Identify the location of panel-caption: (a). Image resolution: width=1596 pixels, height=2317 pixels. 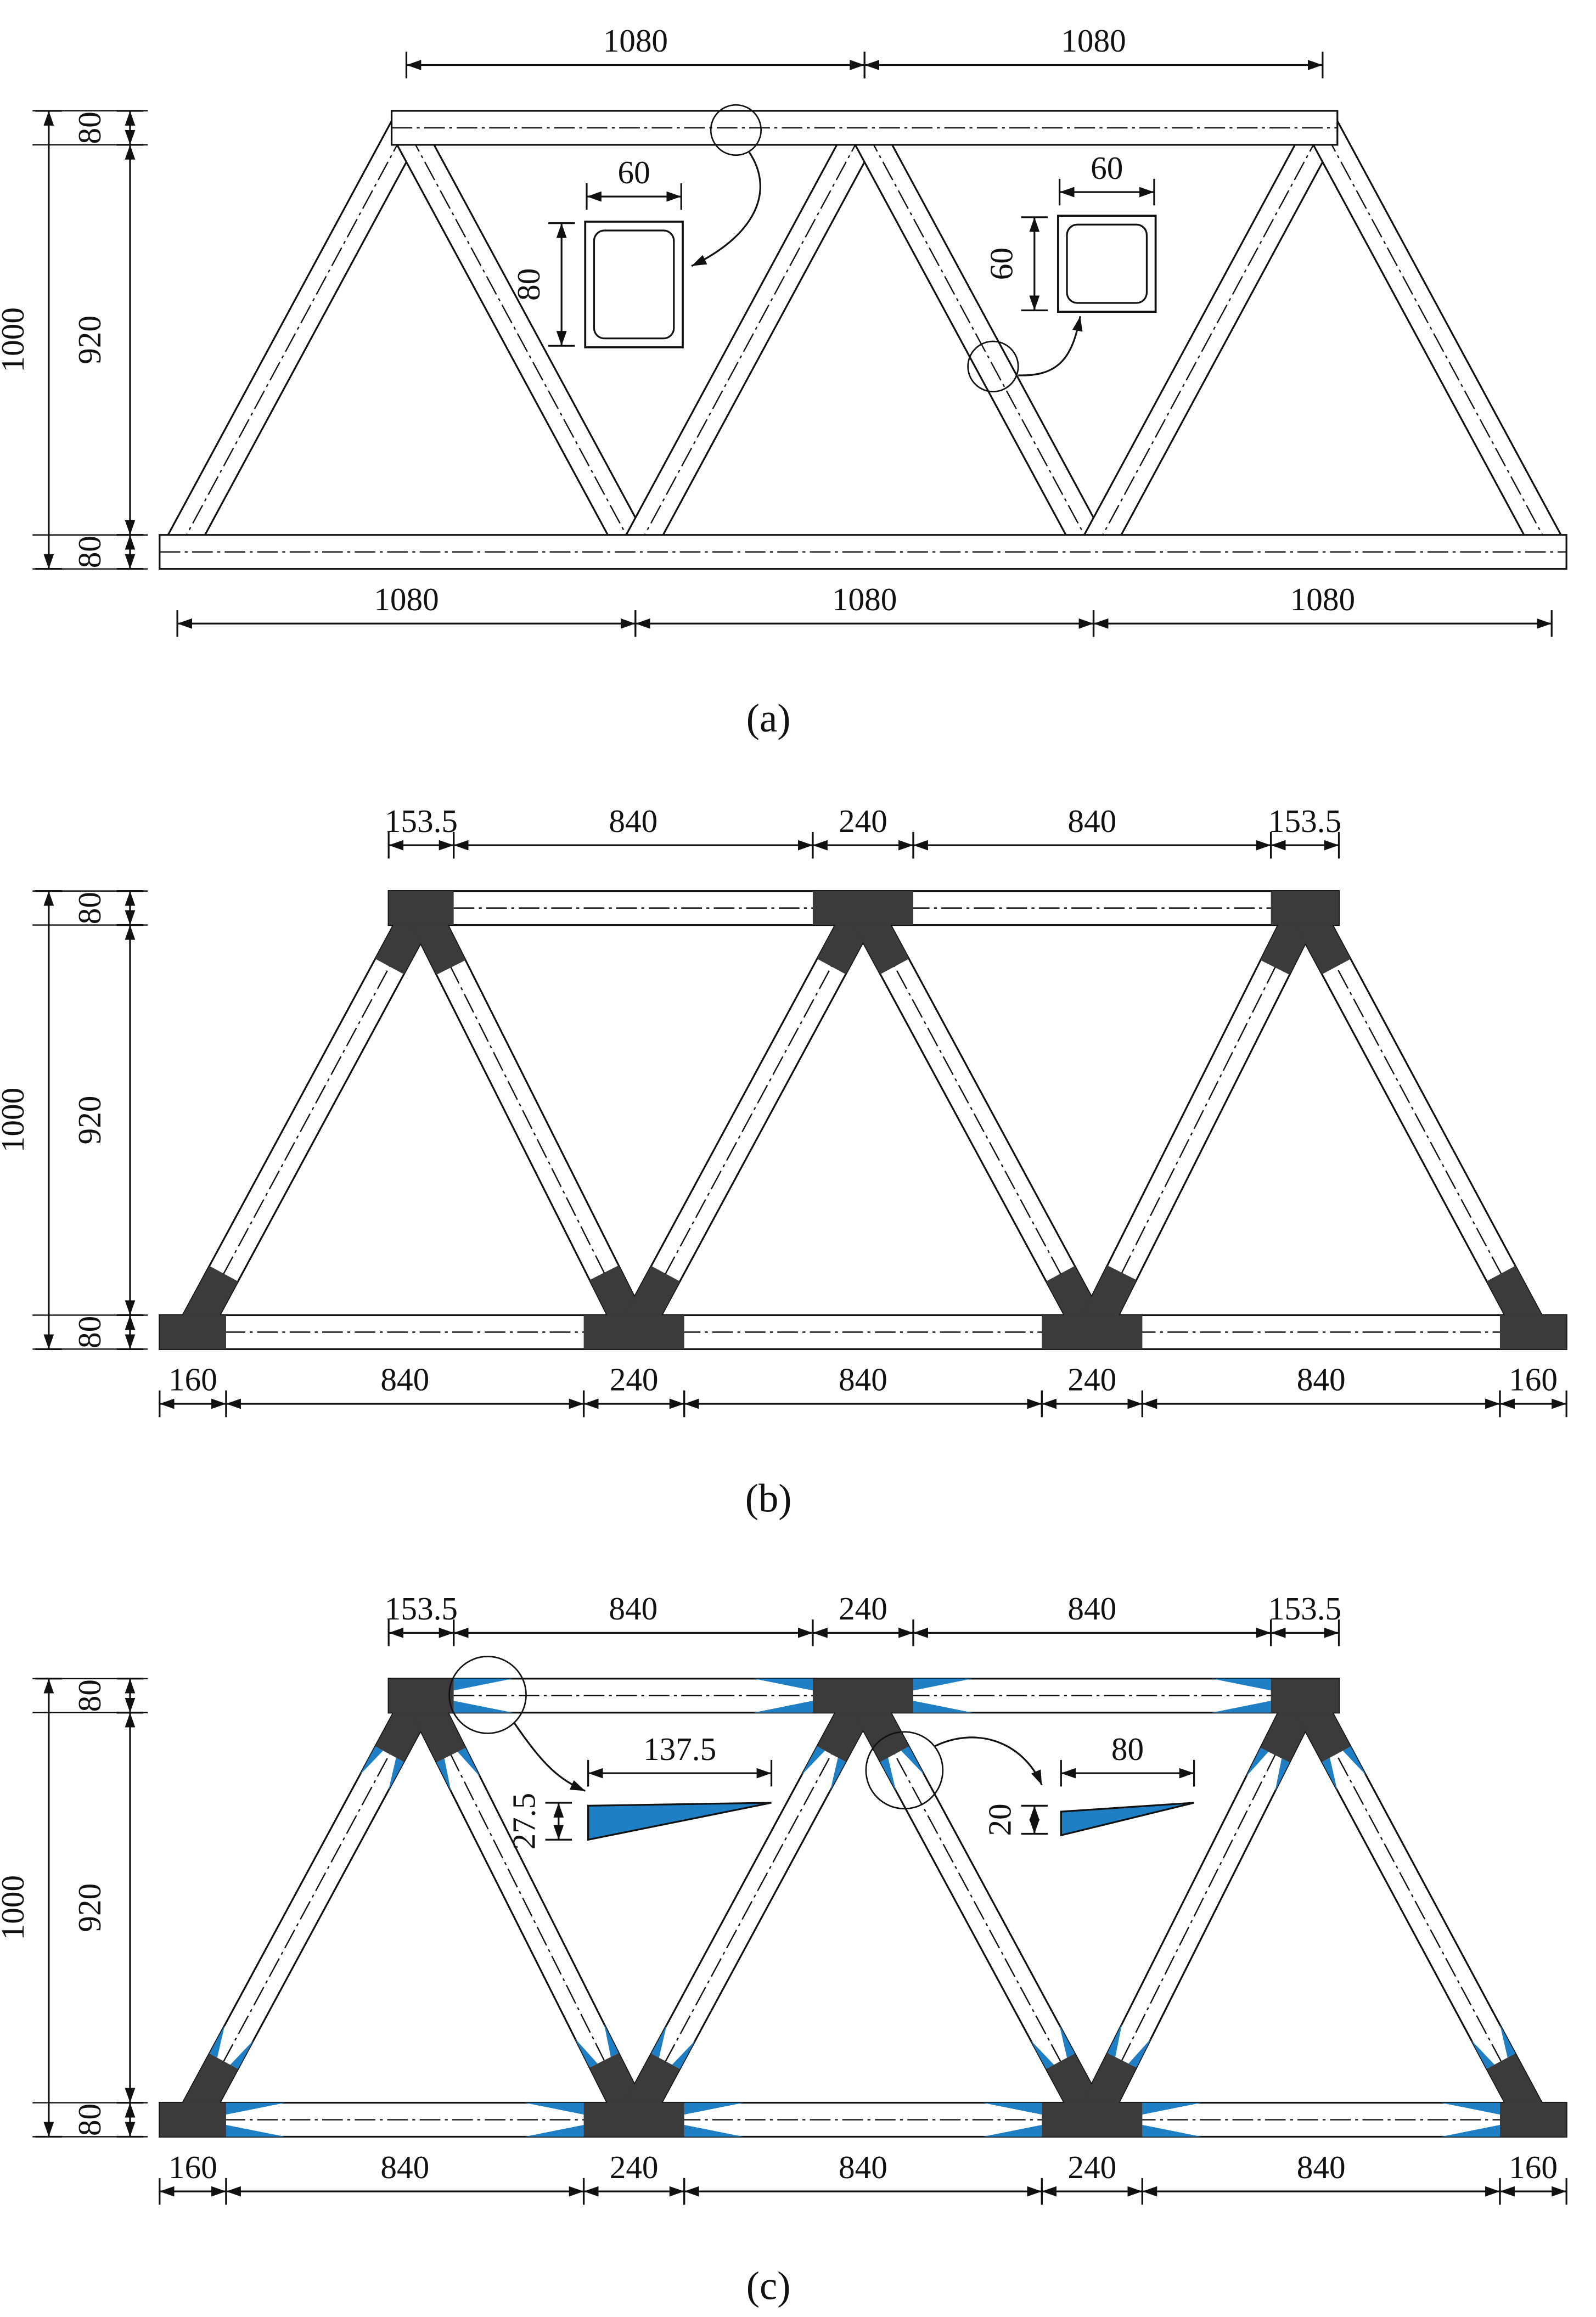
(768, 718).